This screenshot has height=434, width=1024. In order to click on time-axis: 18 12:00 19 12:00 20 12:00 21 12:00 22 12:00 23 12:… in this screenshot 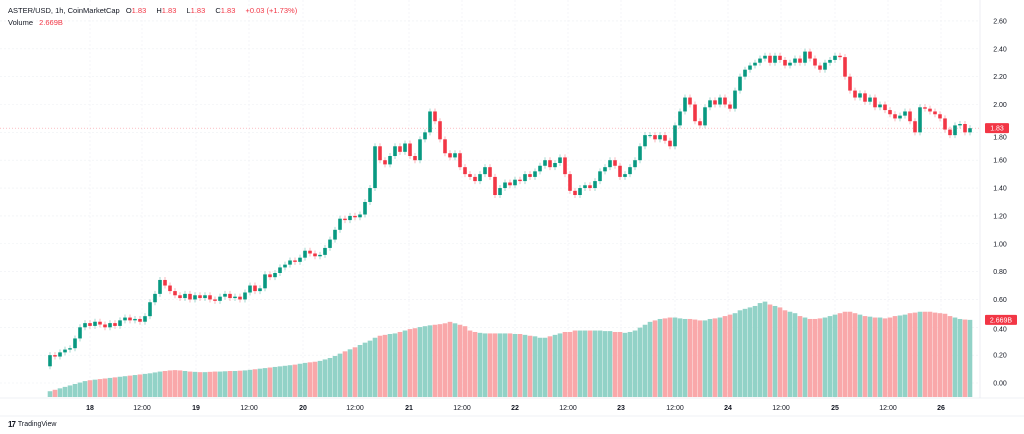, I will do `click(512, 407)`.